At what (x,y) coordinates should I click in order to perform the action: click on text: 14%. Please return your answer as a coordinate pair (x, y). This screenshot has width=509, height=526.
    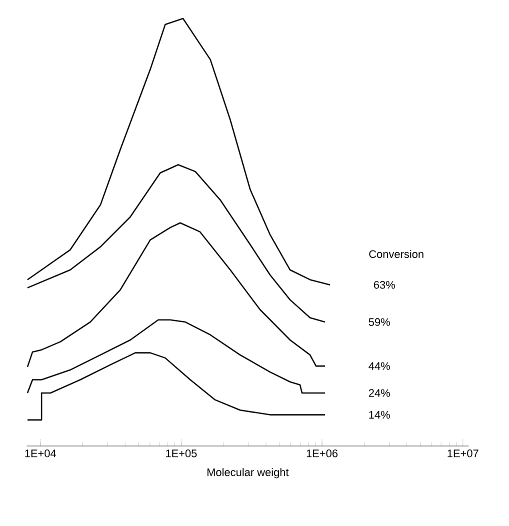
    Looking at the image, I should click on (379, 414).